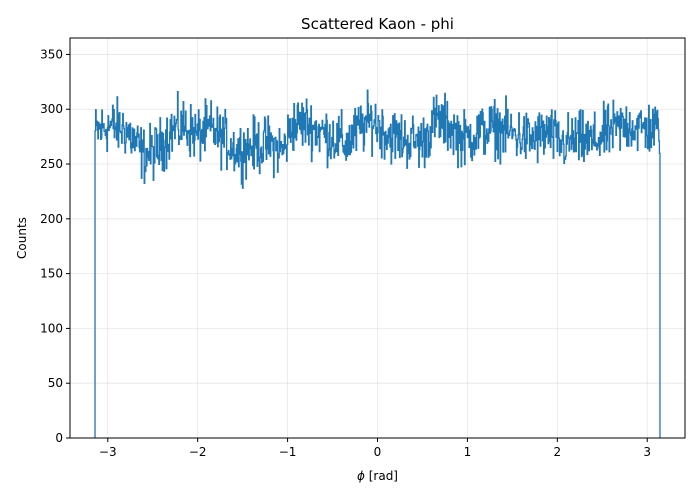  I want to click on y-tick-label: 300, so click(51, 109).